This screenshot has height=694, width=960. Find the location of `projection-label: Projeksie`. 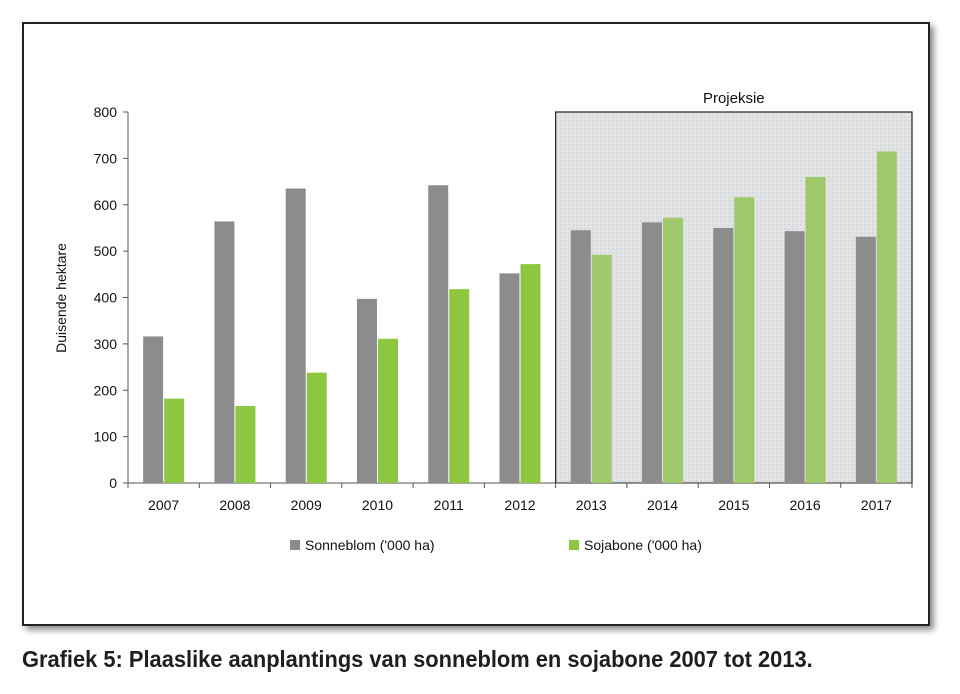

projection-label: Projeksie is located at coordinates (734, 98).